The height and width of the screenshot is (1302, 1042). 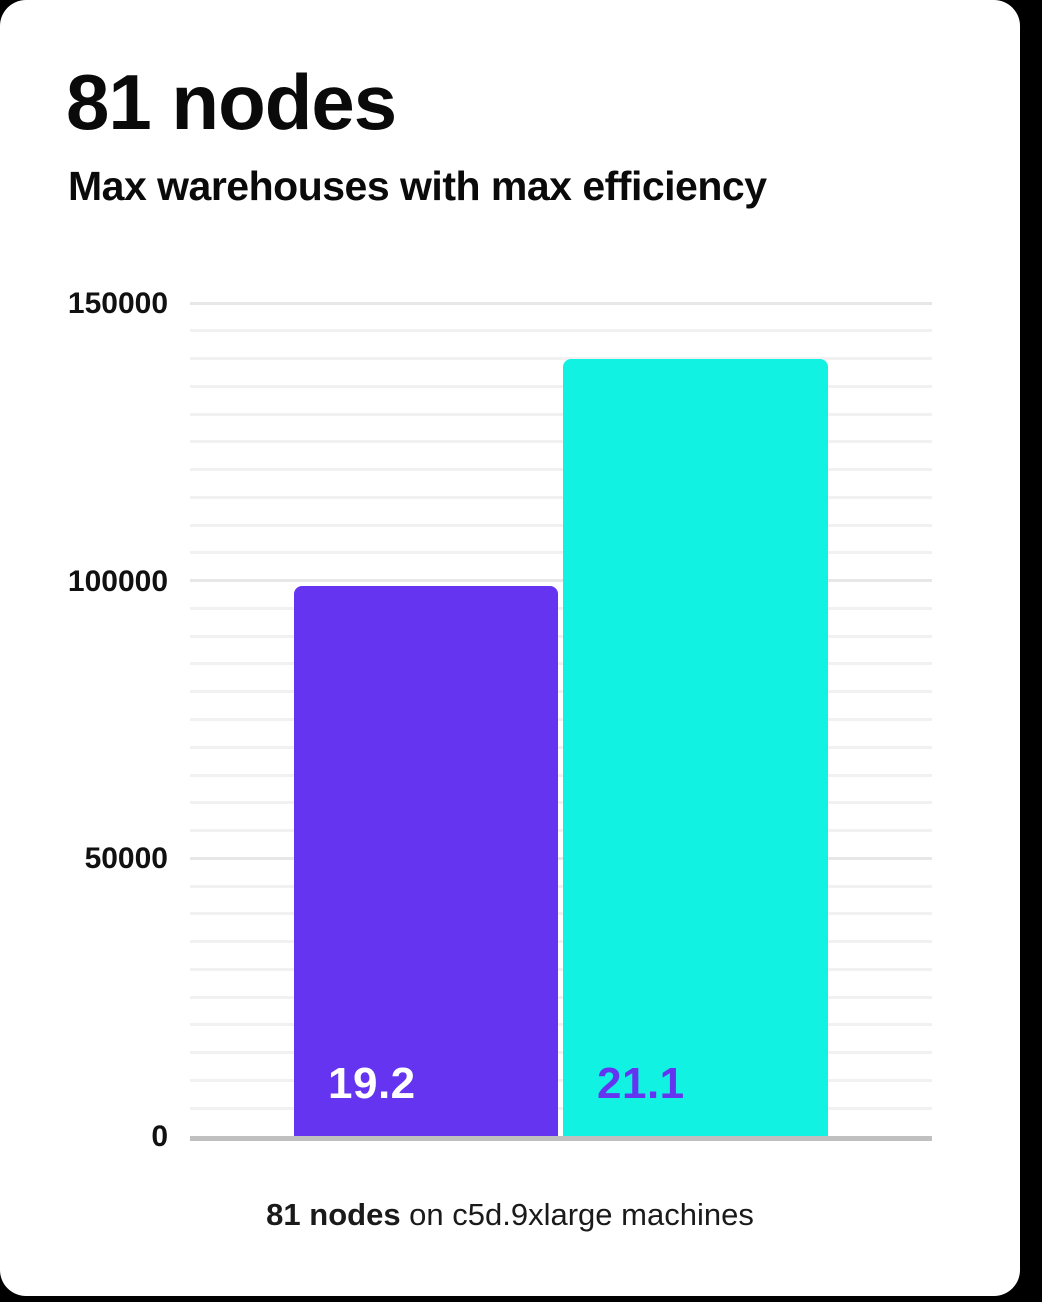 I want to click on bar-value-label-19.2: 19.2, so click(x=372, y=1083).